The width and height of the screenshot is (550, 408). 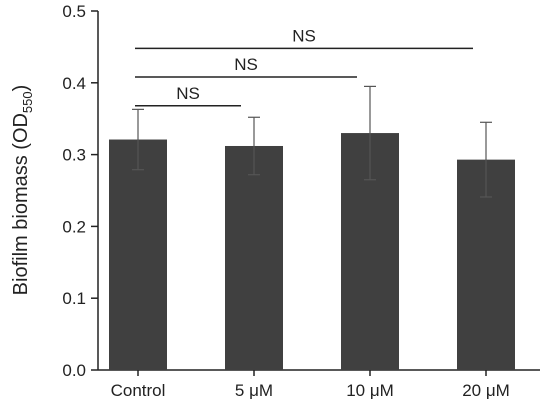 I want to click on y-tick-label: 0.2, so click(x=74, y=226).